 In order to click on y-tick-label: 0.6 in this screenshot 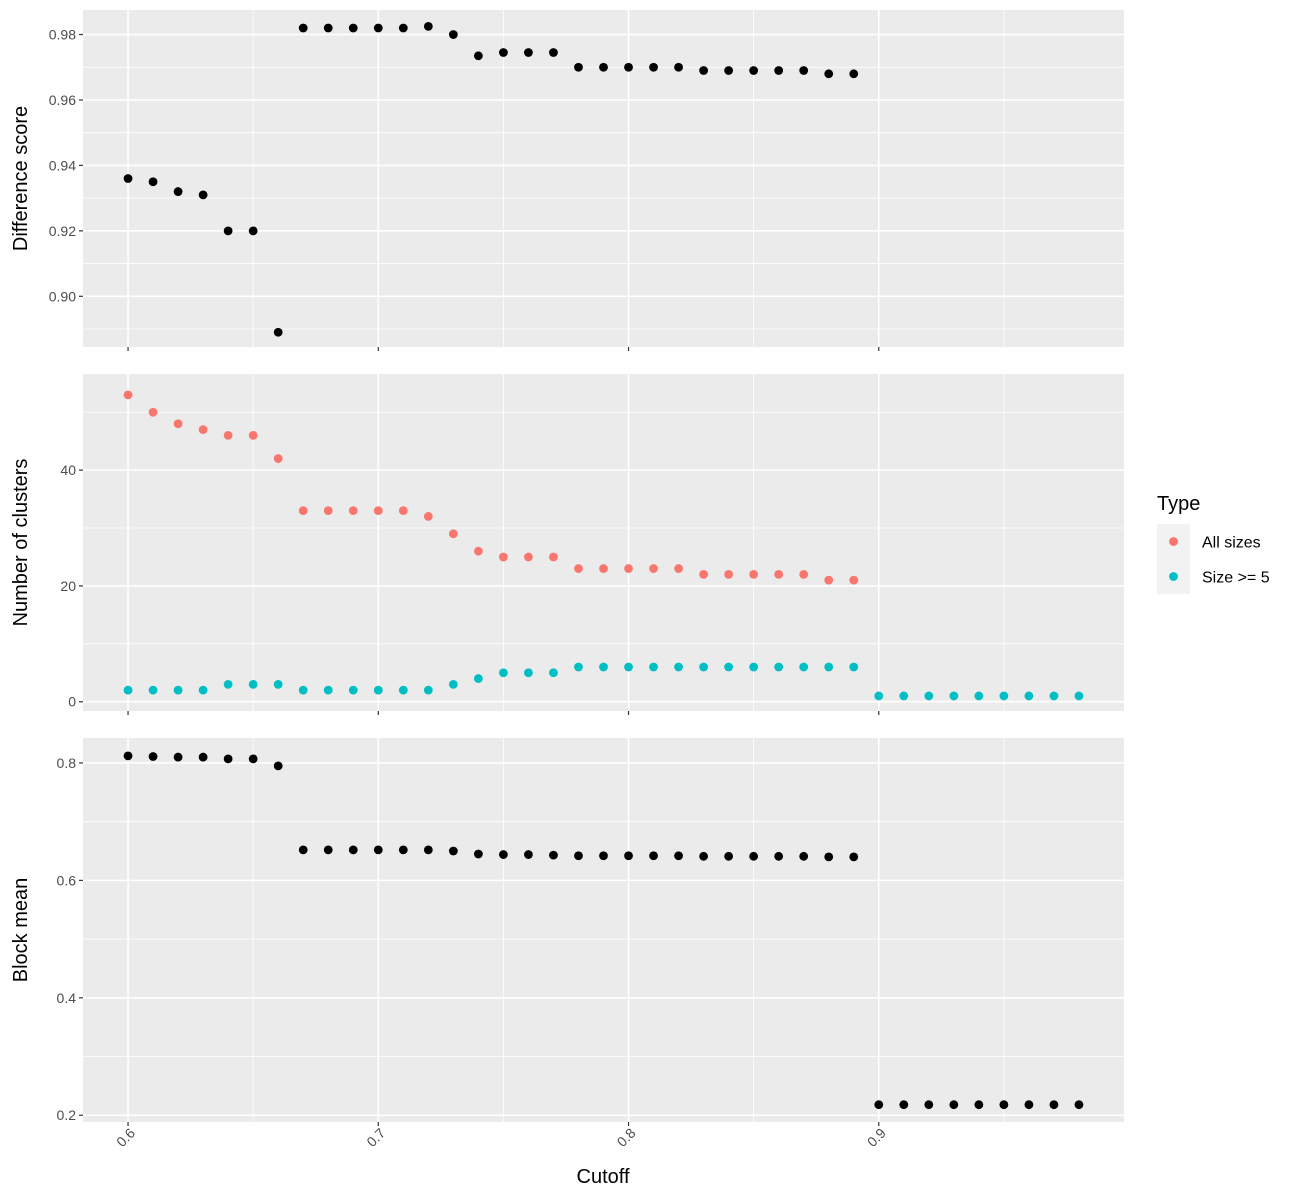, I will do `click(67, 880)`.